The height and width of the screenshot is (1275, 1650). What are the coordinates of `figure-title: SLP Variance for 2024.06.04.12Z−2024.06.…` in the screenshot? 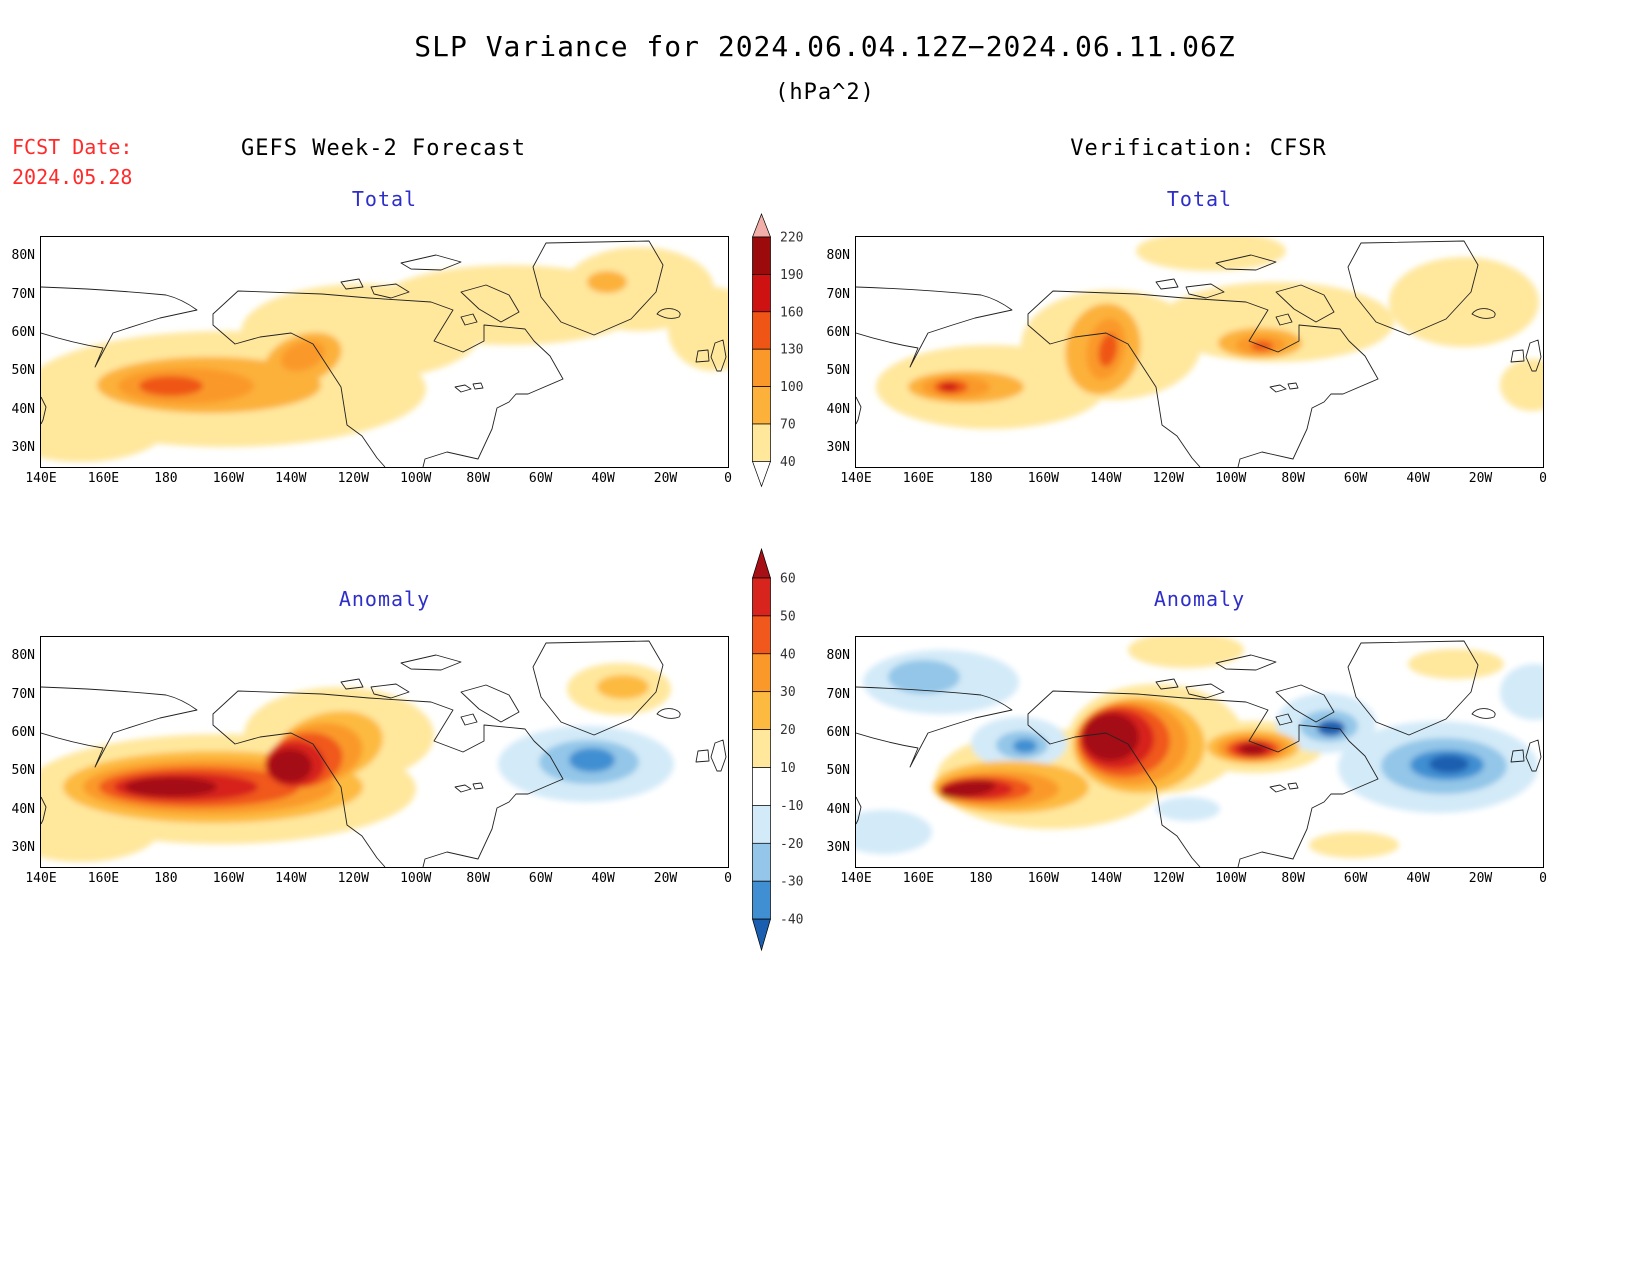 It's located at (825, 46).